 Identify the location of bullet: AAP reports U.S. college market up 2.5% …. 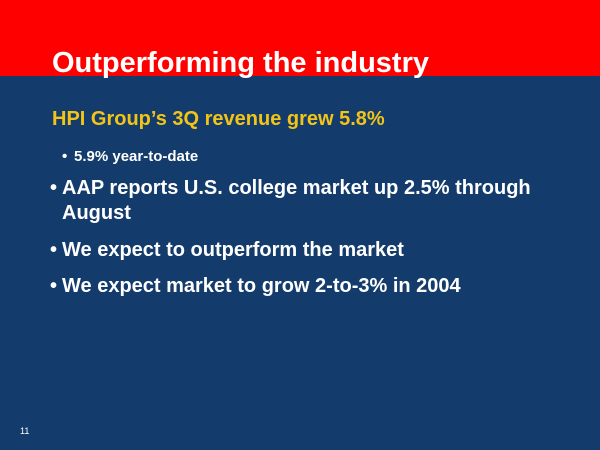
(306, 201).